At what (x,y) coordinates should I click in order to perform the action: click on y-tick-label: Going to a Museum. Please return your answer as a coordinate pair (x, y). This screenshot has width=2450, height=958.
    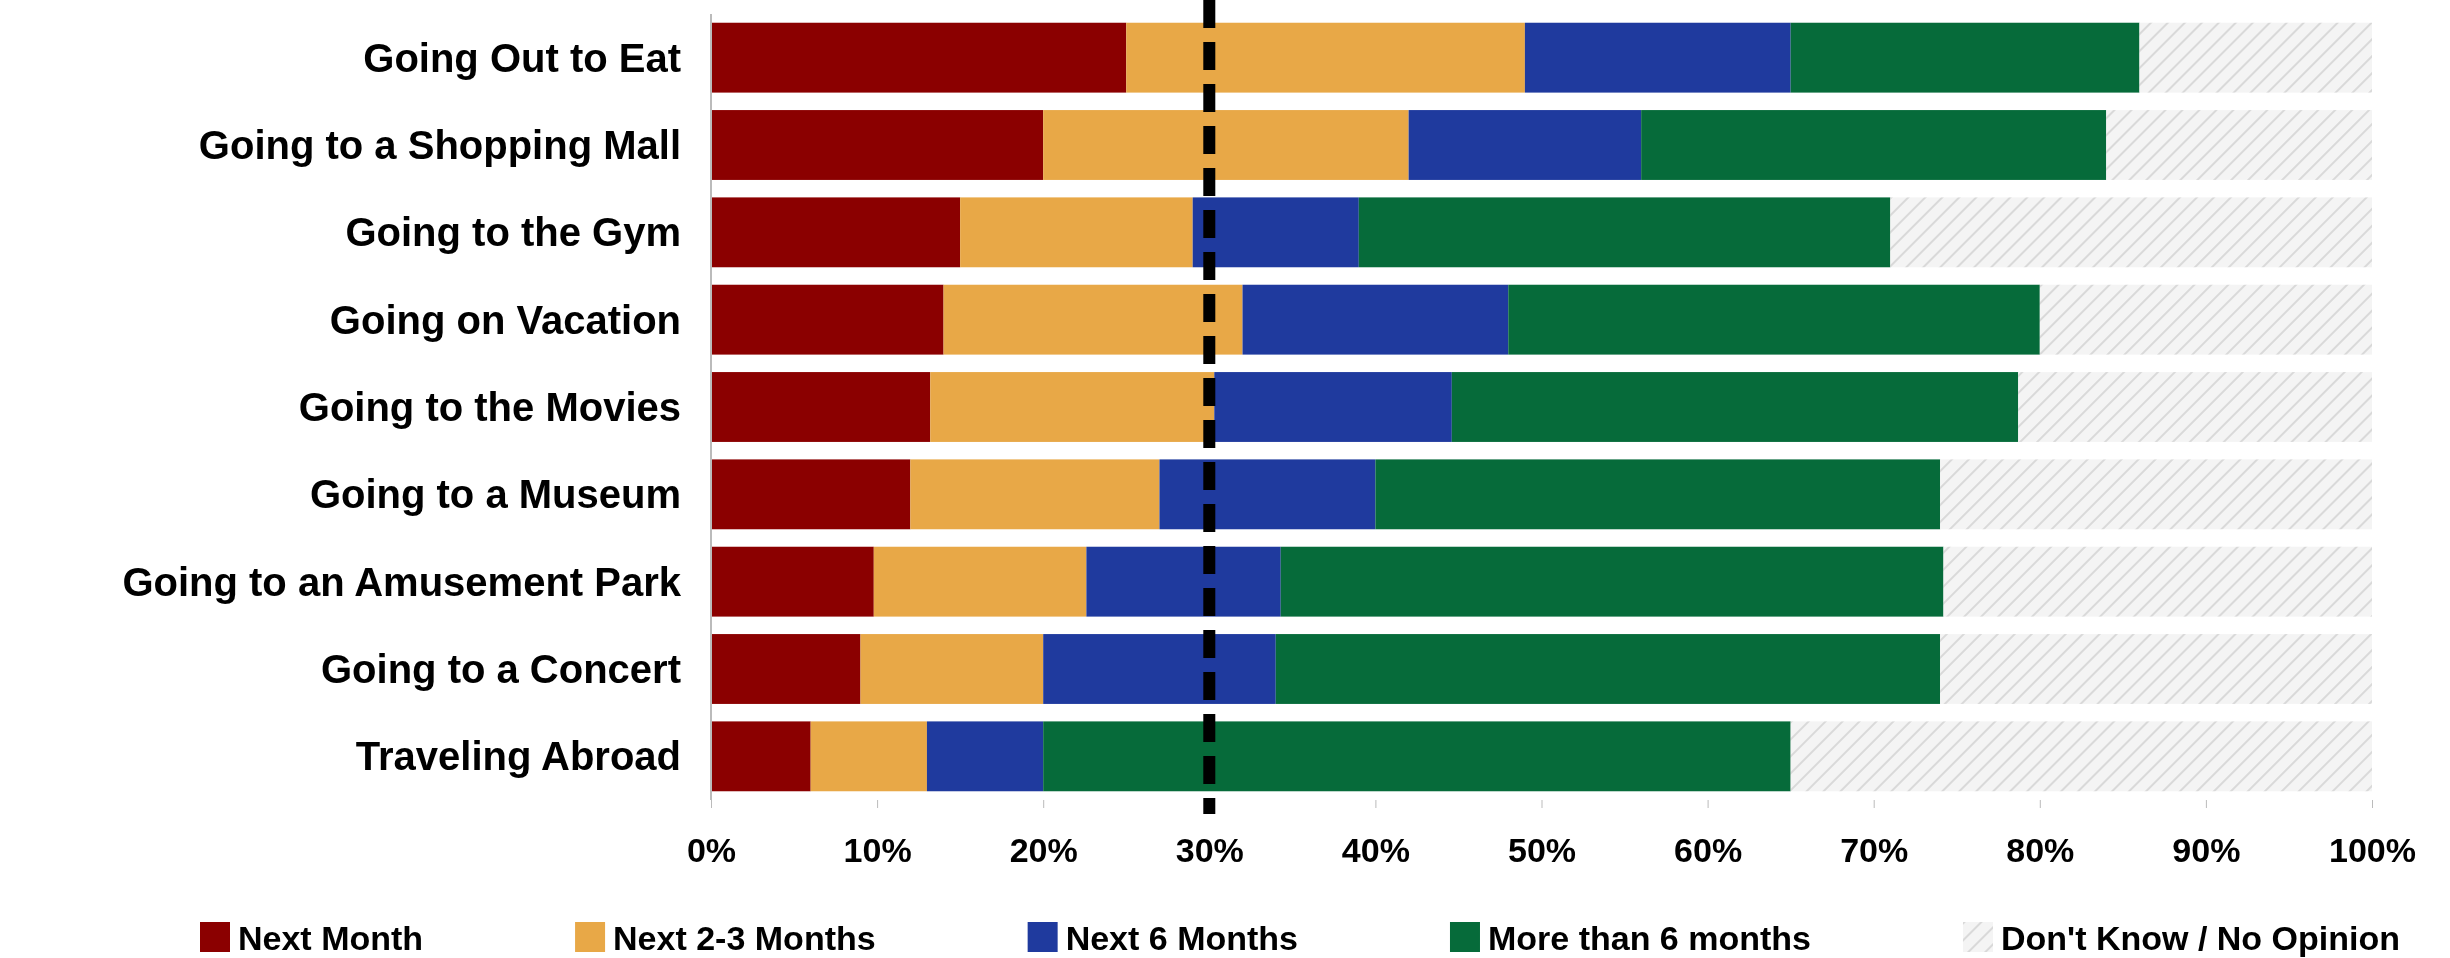
    Looking at the image, I should click on (495, 494).